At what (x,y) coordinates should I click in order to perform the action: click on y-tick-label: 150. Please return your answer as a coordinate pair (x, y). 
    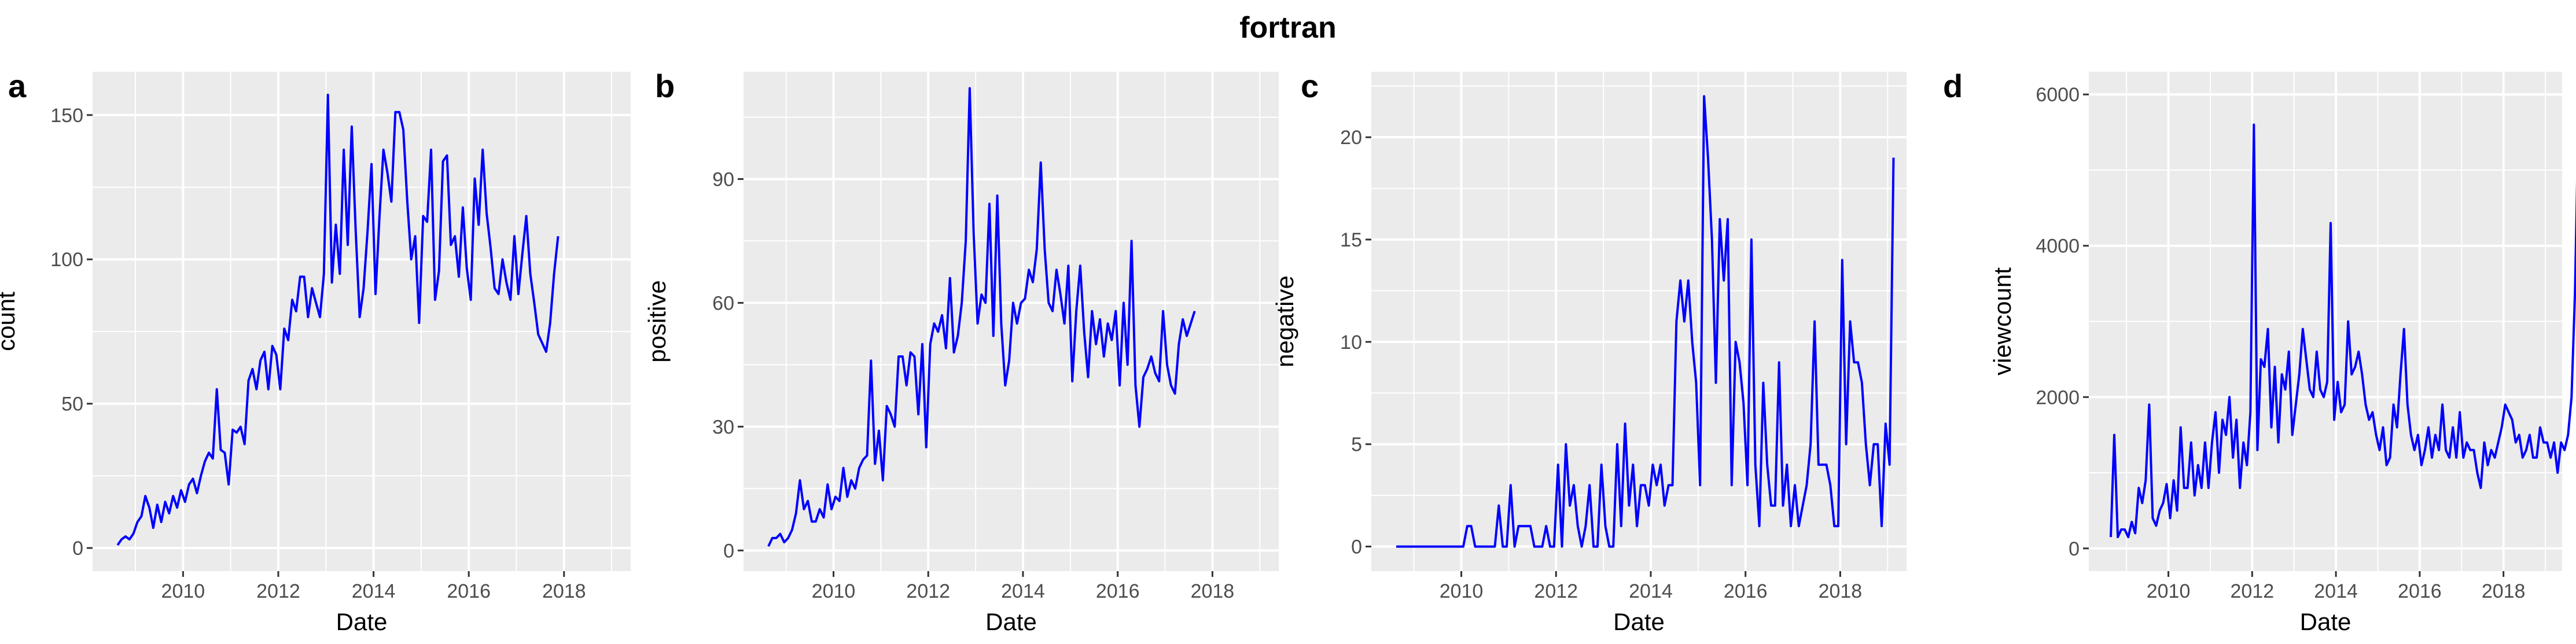
    Looking at the image, I should click on (66, 116).